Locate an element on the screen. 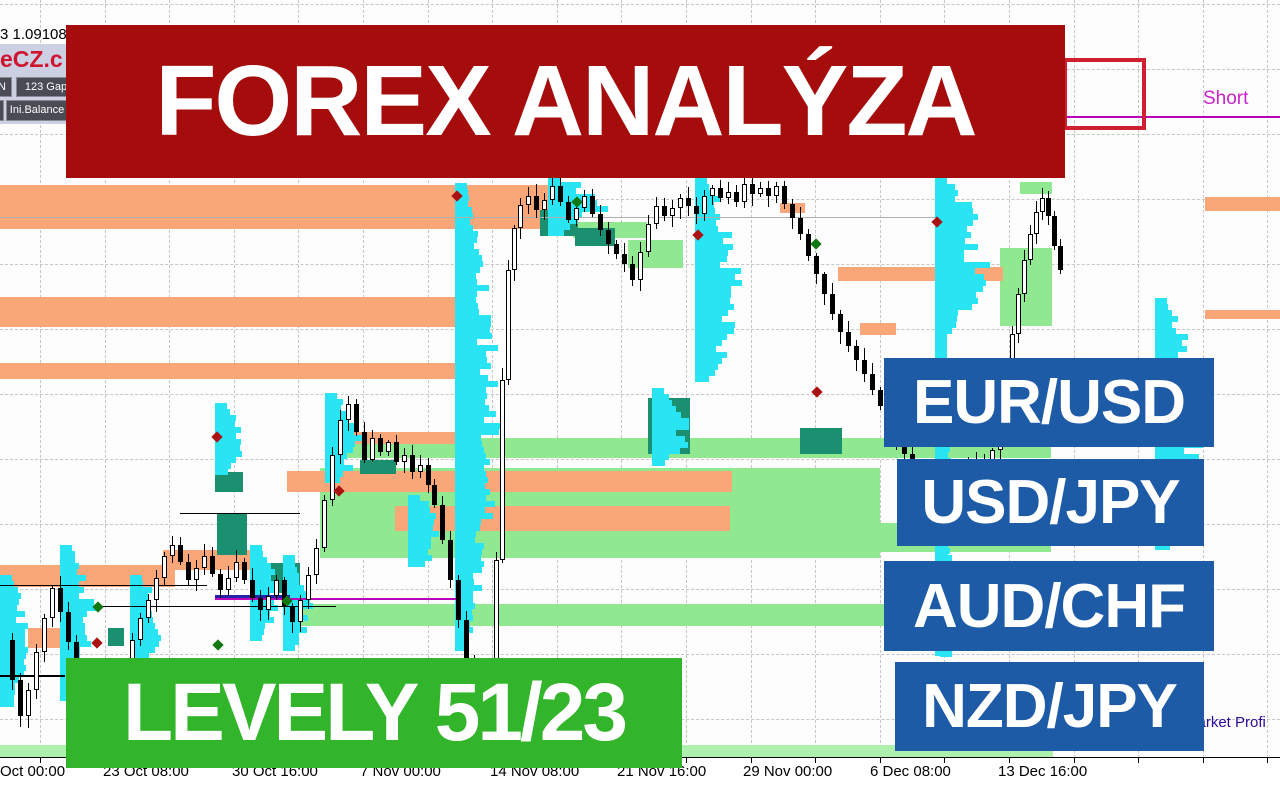  toolbar-panel: eCZ.c N 123 Gap Ini.Balance is located at coordinates (33, 84).